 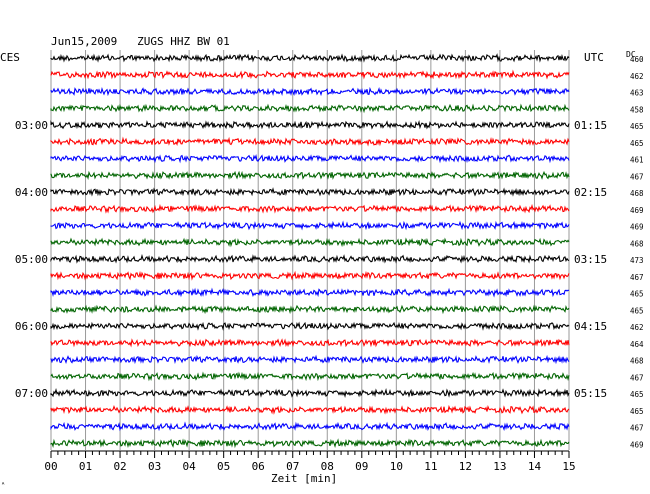 What do you see at coordinates (31, 393) in the screenshot?
I see `left-time-label: 07:00` at bounding box center [31, 393].